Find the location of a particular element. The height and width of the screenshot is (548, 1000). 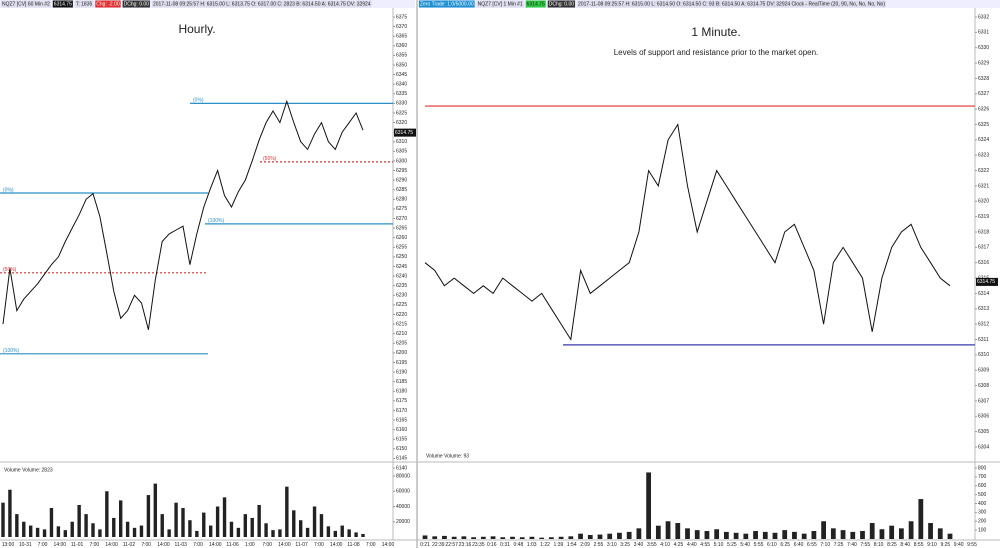

y-tick-label: 6365 is located at coordinates (401, 37).